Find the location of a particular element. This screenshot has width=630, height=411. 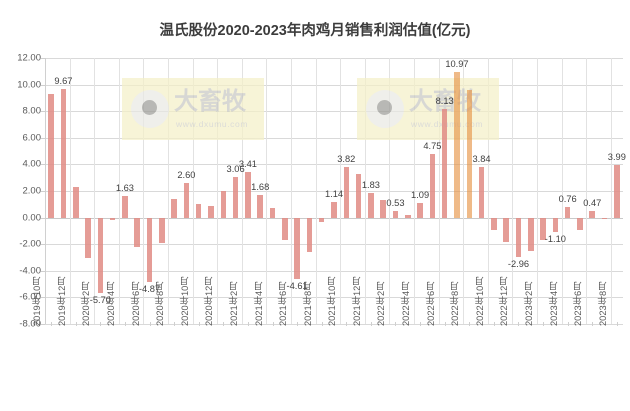

y-axis-tick-label: 0.00 is located at coordinates (32, 218).